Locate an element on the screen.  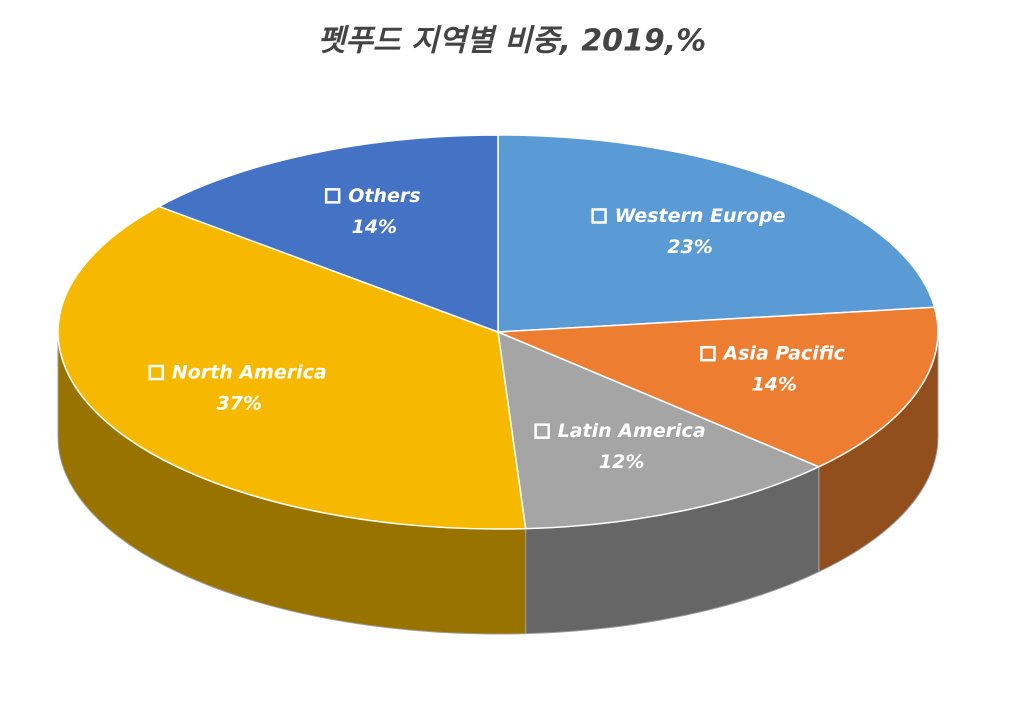
slice-name: Others is located at coordinates (384, 196).